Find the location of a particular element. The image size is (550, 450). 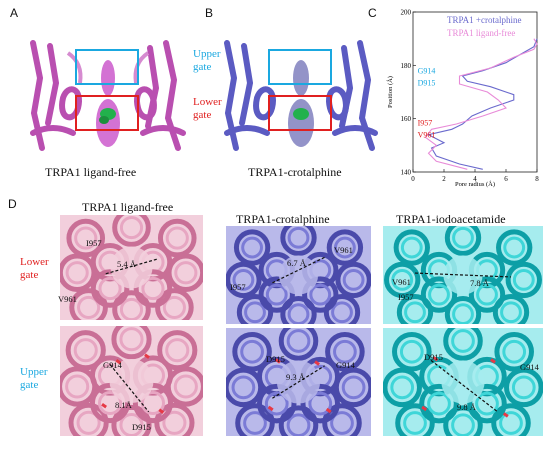

d-col1-lower is located at coordinates (131, 267).